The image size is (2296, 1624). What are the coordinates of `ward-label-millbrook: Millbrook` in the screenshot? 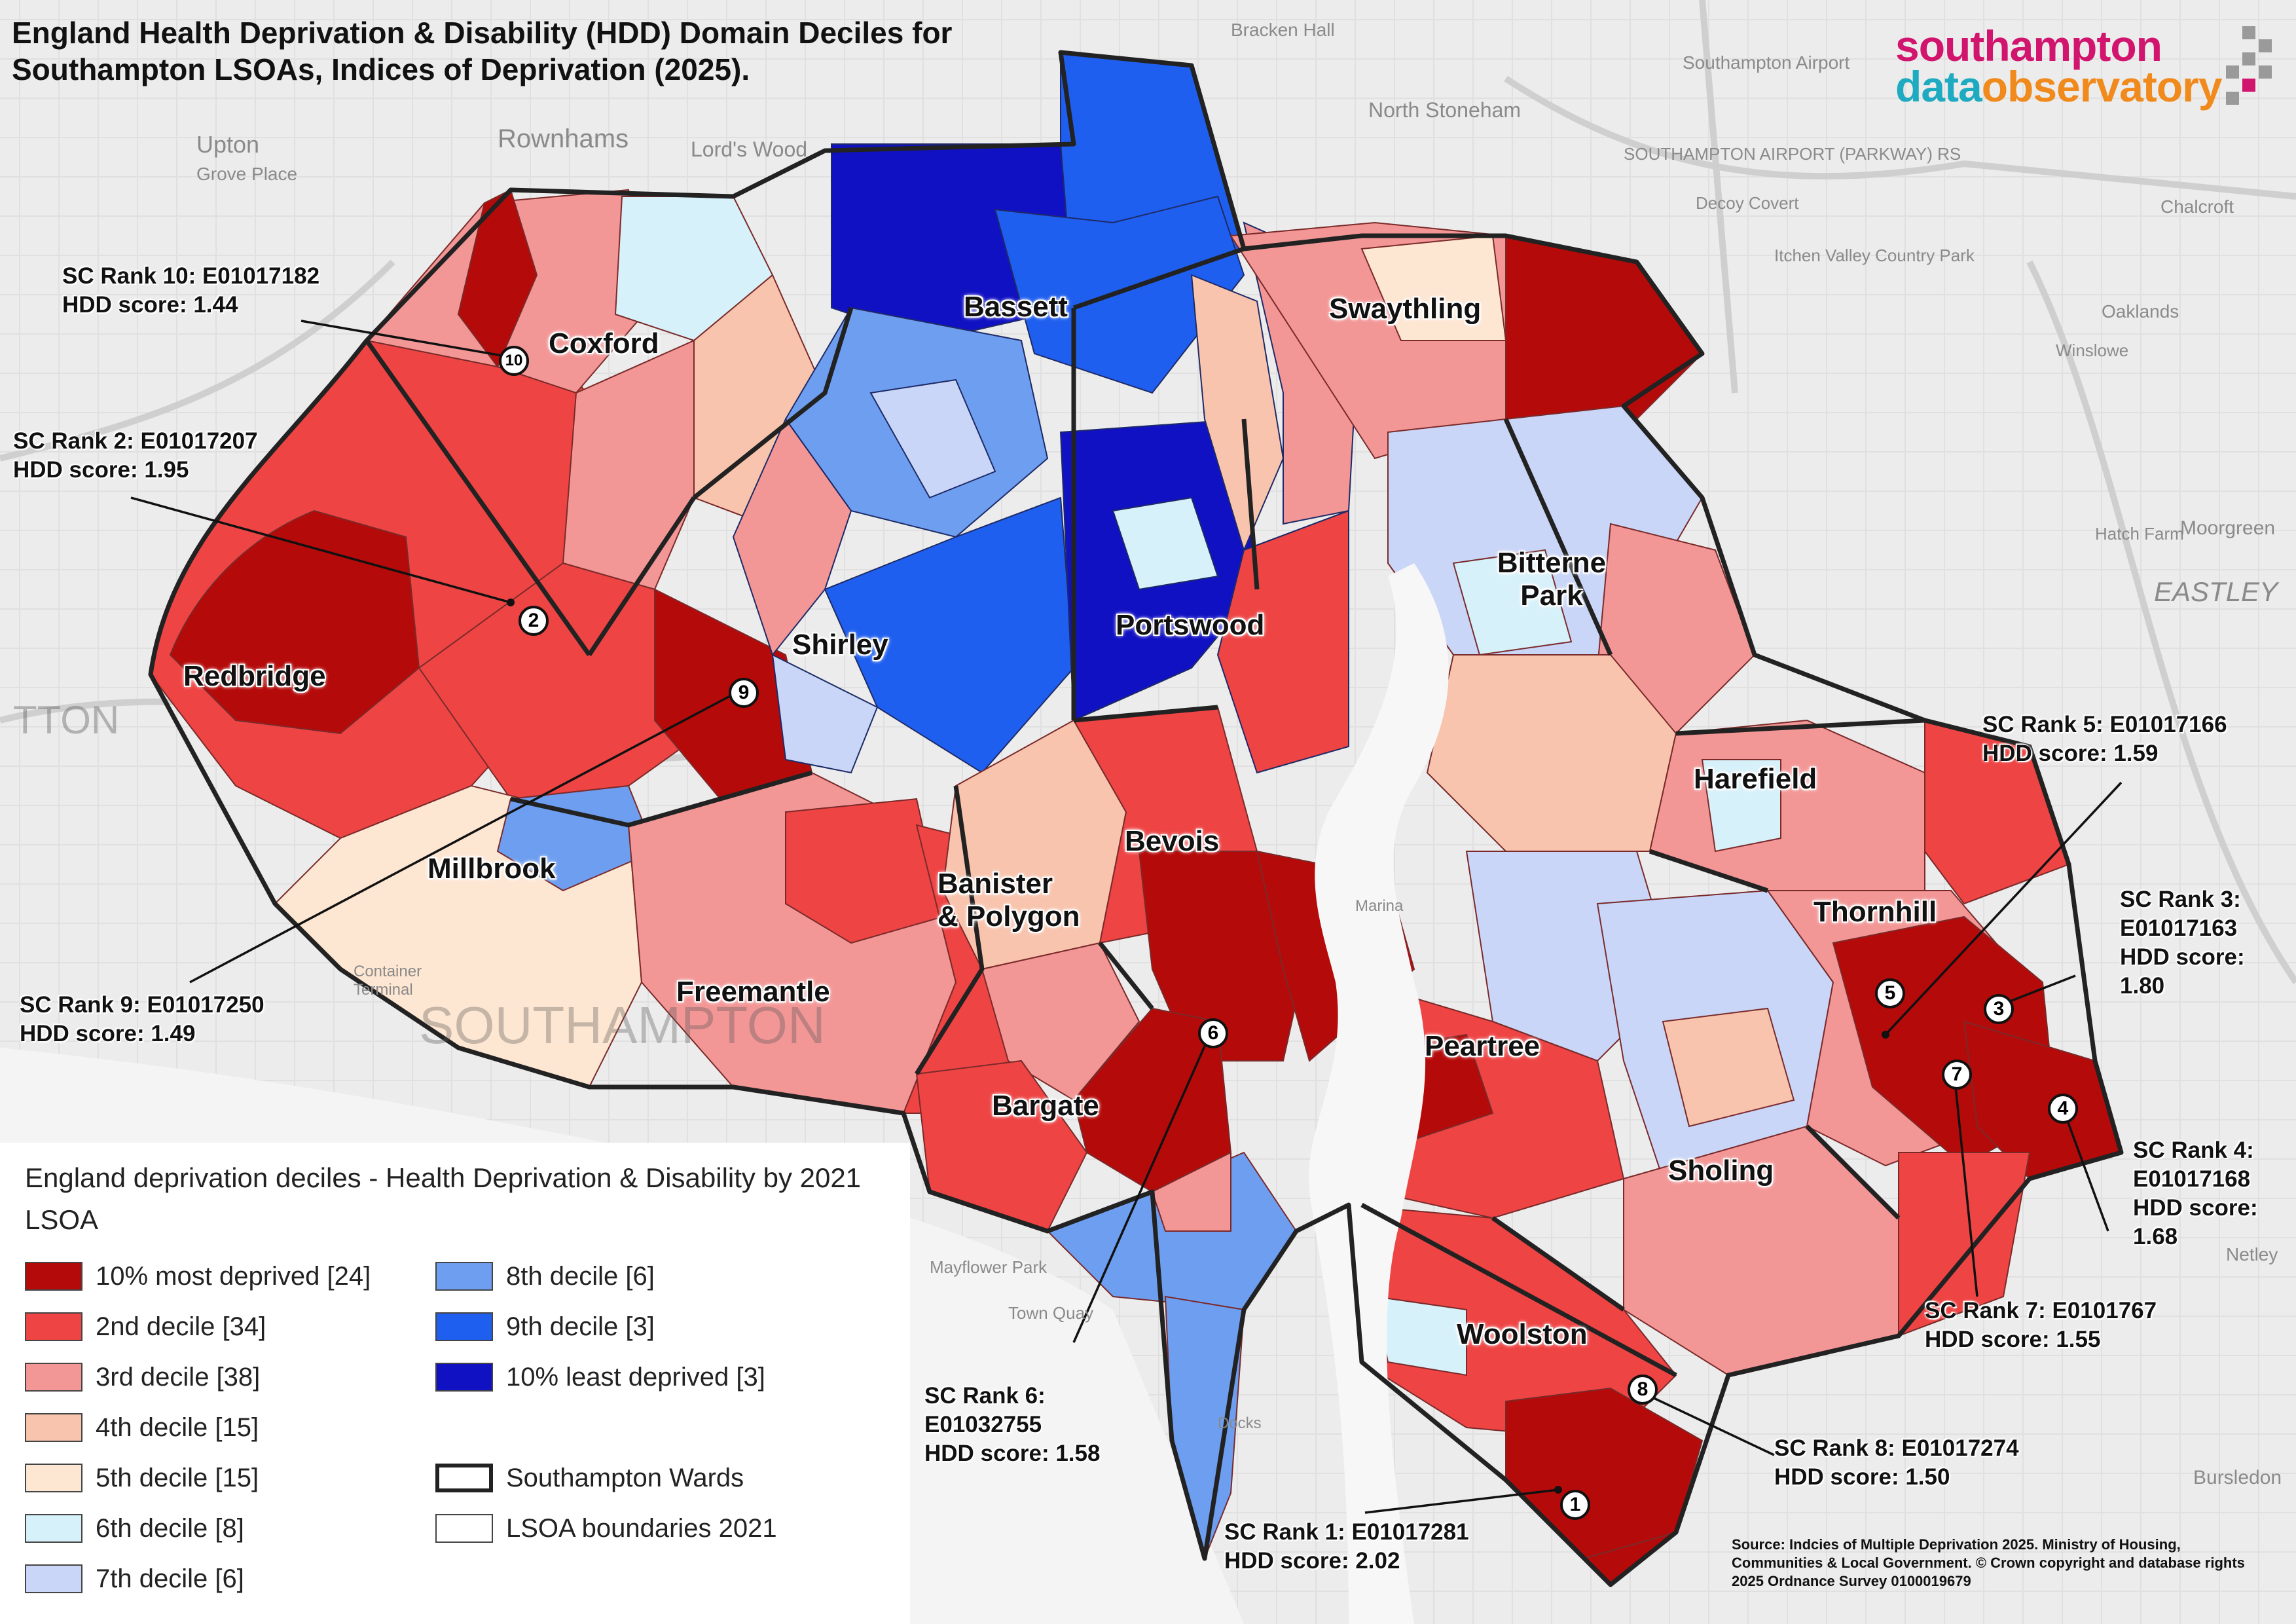 It's located at (492, 869).